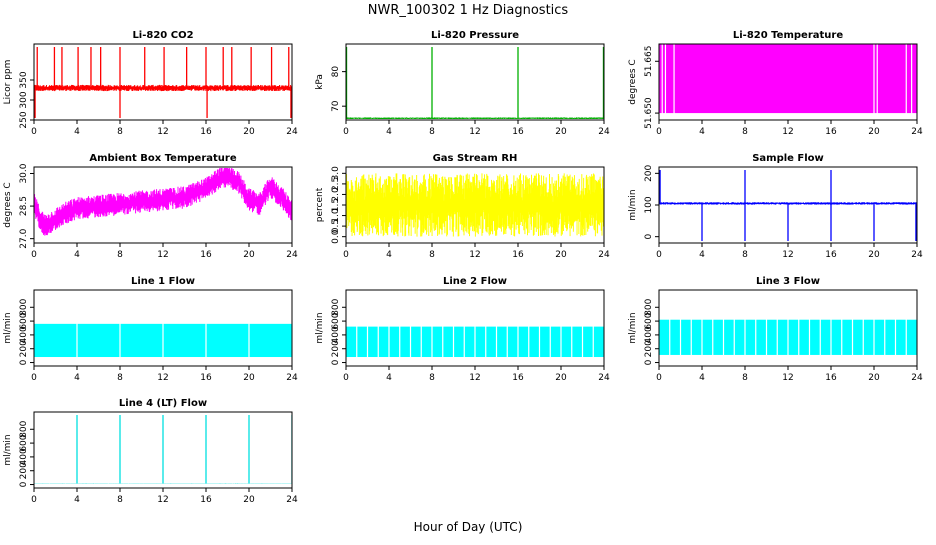 The width and height of the screenshot is (936, 545). I want to click on y-tick-label: 51.665, so click(649, 62).